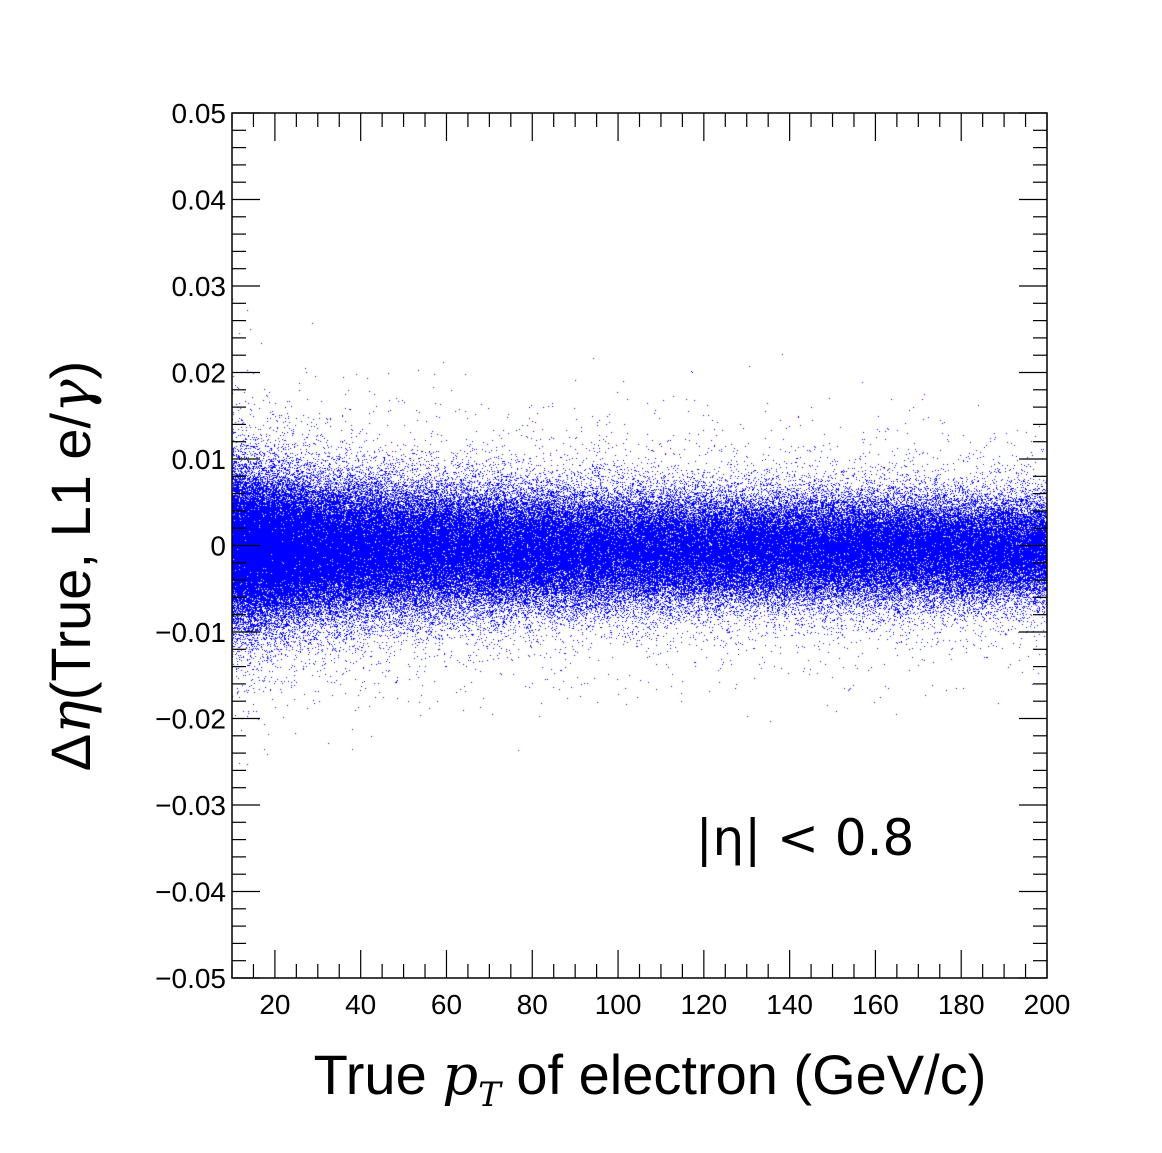 This screenshot has width=1162, height=1153. I want to click on x-tick-label: 100, so click(618, 1004).